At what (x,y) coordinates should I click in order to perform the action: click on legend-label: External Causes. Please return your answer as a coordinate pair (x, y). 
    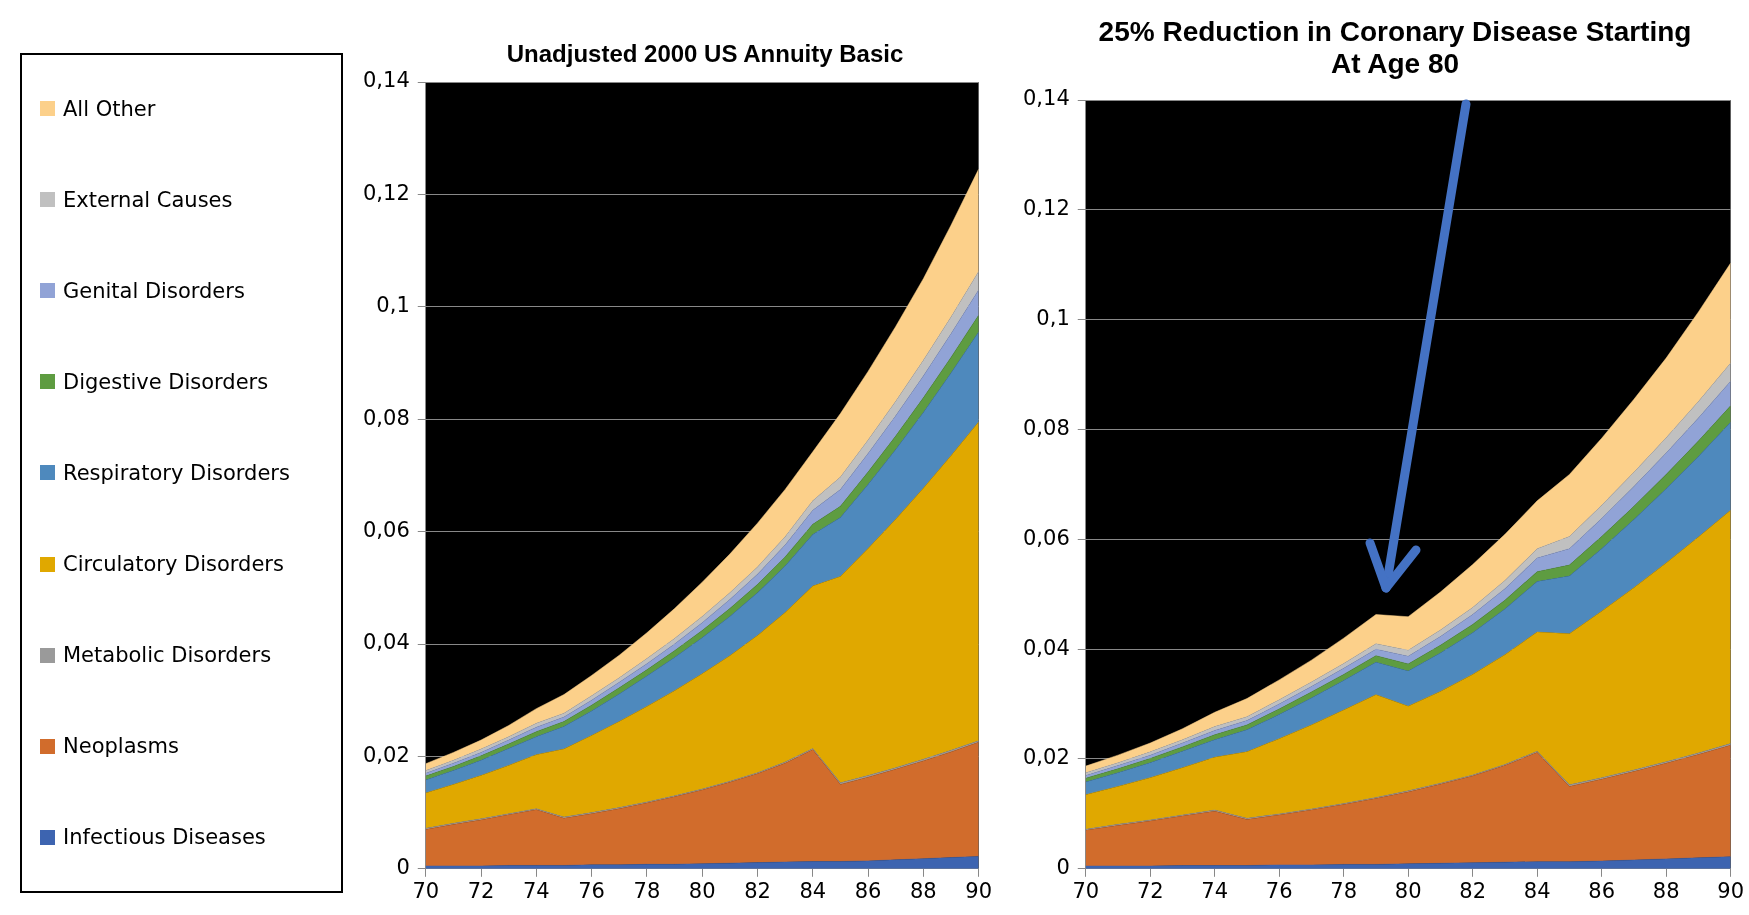
    Looking at the image, I should click on (148, 199).